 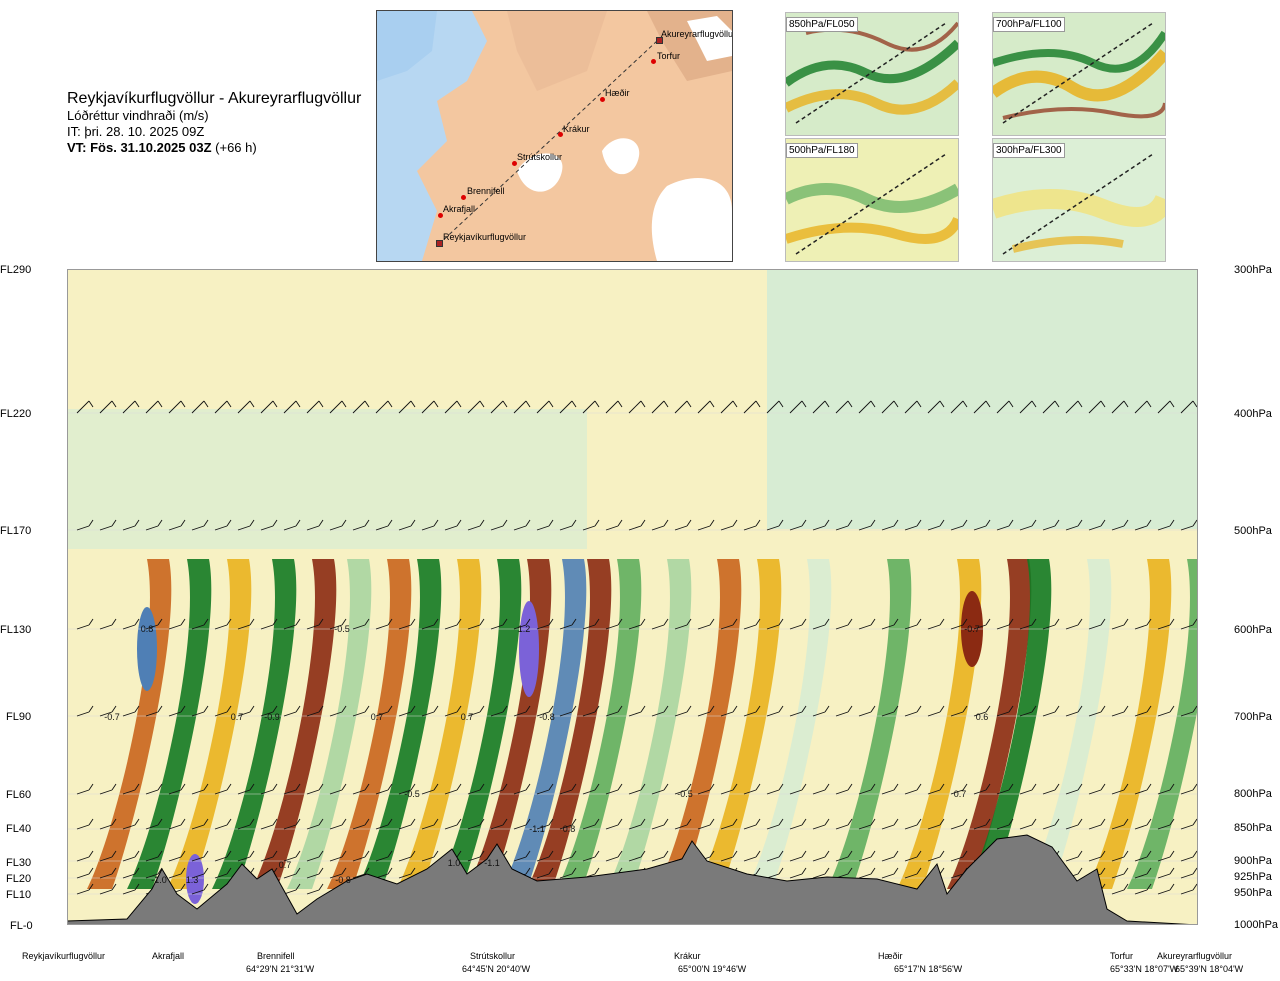 What do you see at coordinates (1079, 200) in the screenshot?
I see `thumbnail-300hpa: 300hPa/FL300` at bounding box center [1079, 200].